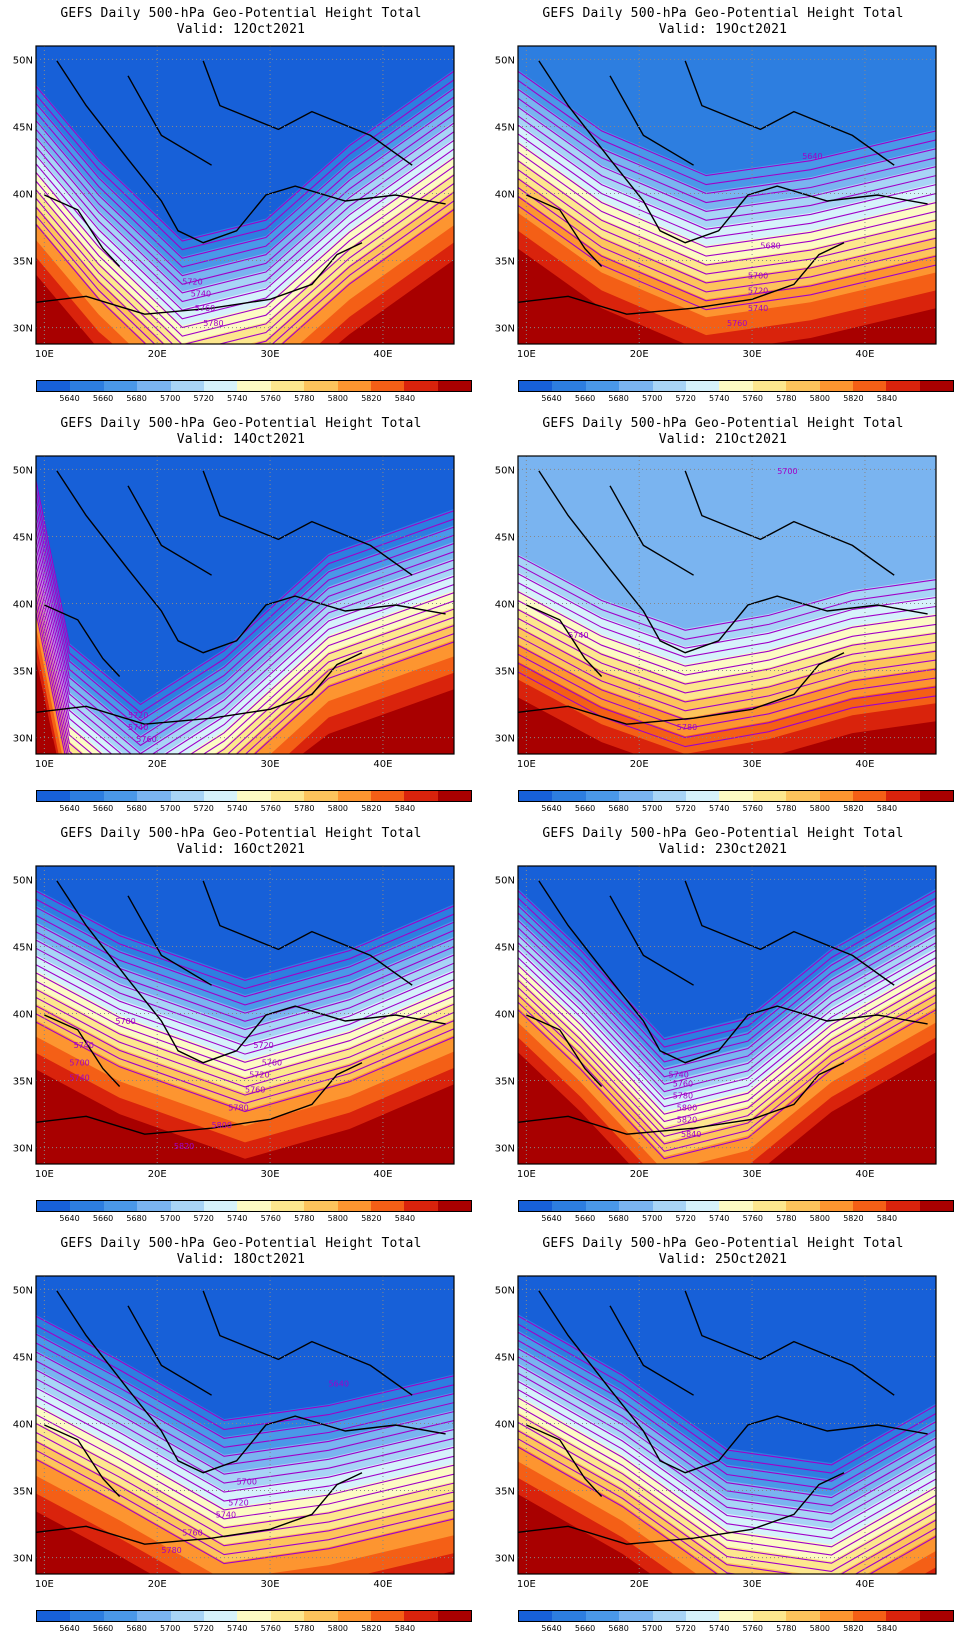 This screenshot has height=1640, width=964. Describe the element at coordinates (618, 1628) in the screenshot. I see `colorbar-label: 5680` at that location.